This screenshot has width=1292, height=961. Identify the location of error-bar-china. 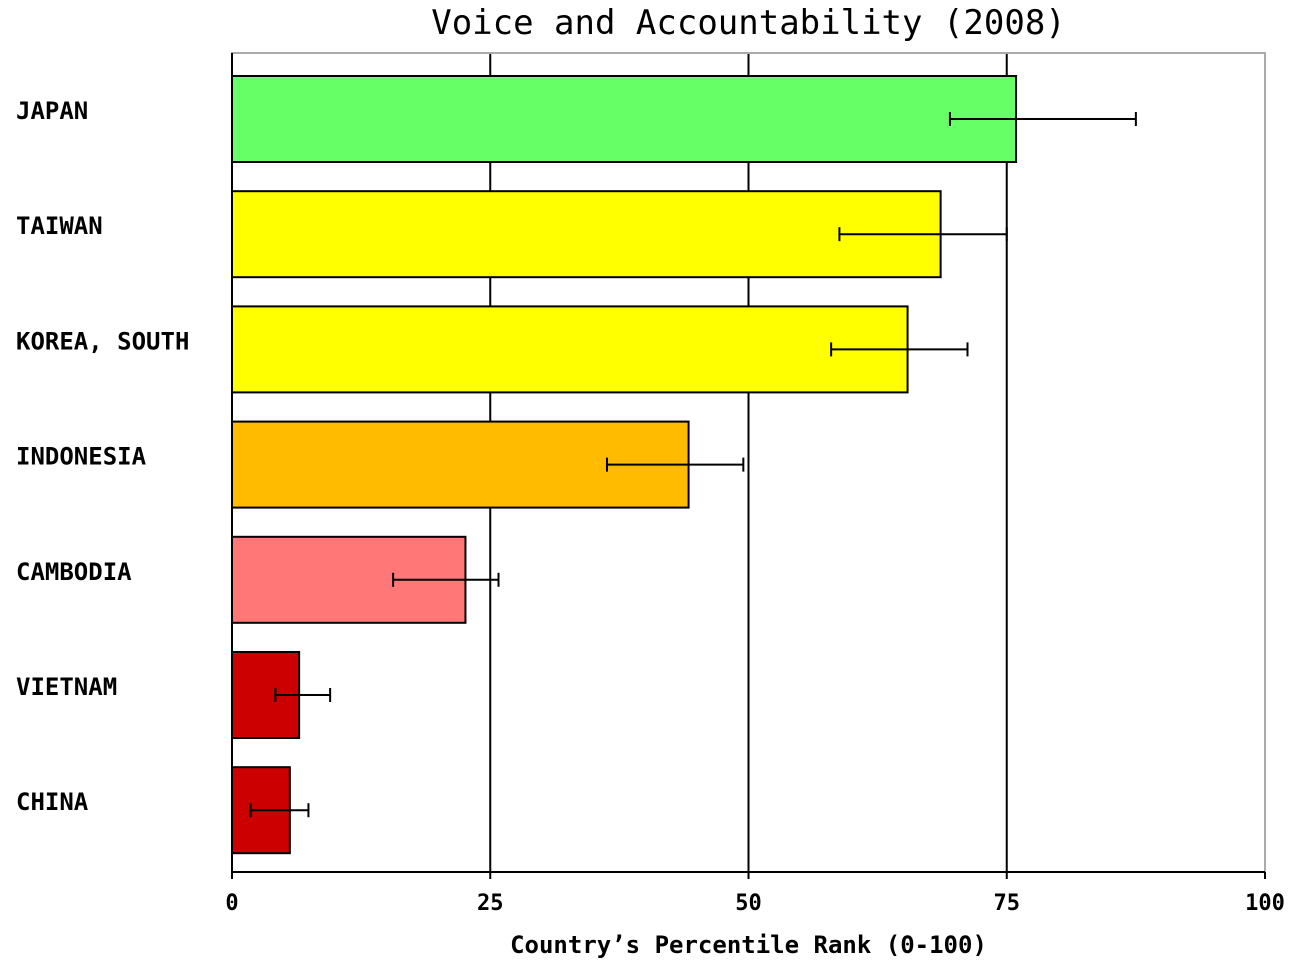
(279, 810).